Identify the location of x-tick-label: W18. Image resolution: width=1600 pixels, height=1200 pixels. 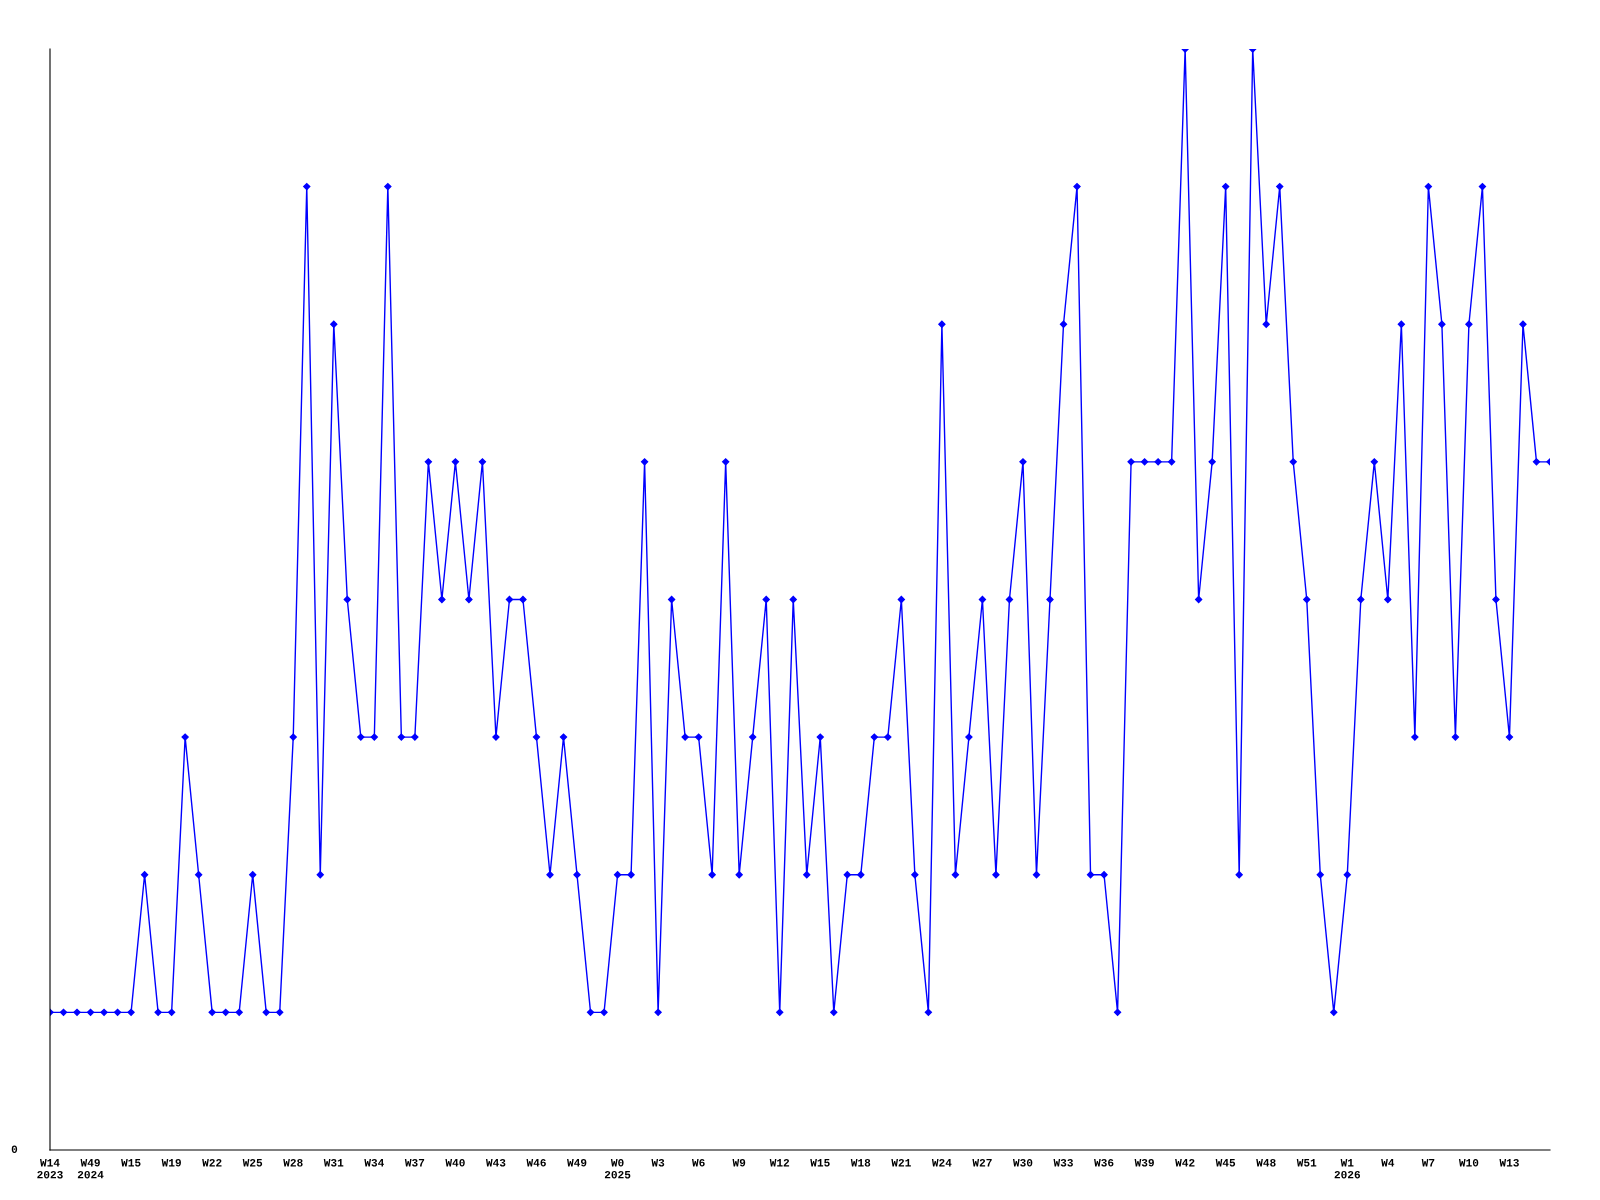
(860, 1162).